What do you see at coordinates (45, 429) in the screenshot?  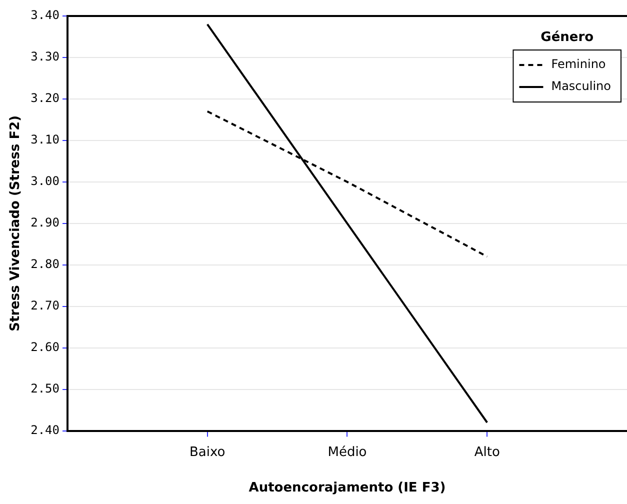 I see `y-tick-label: 2.40` at bounding box center [45, 429].